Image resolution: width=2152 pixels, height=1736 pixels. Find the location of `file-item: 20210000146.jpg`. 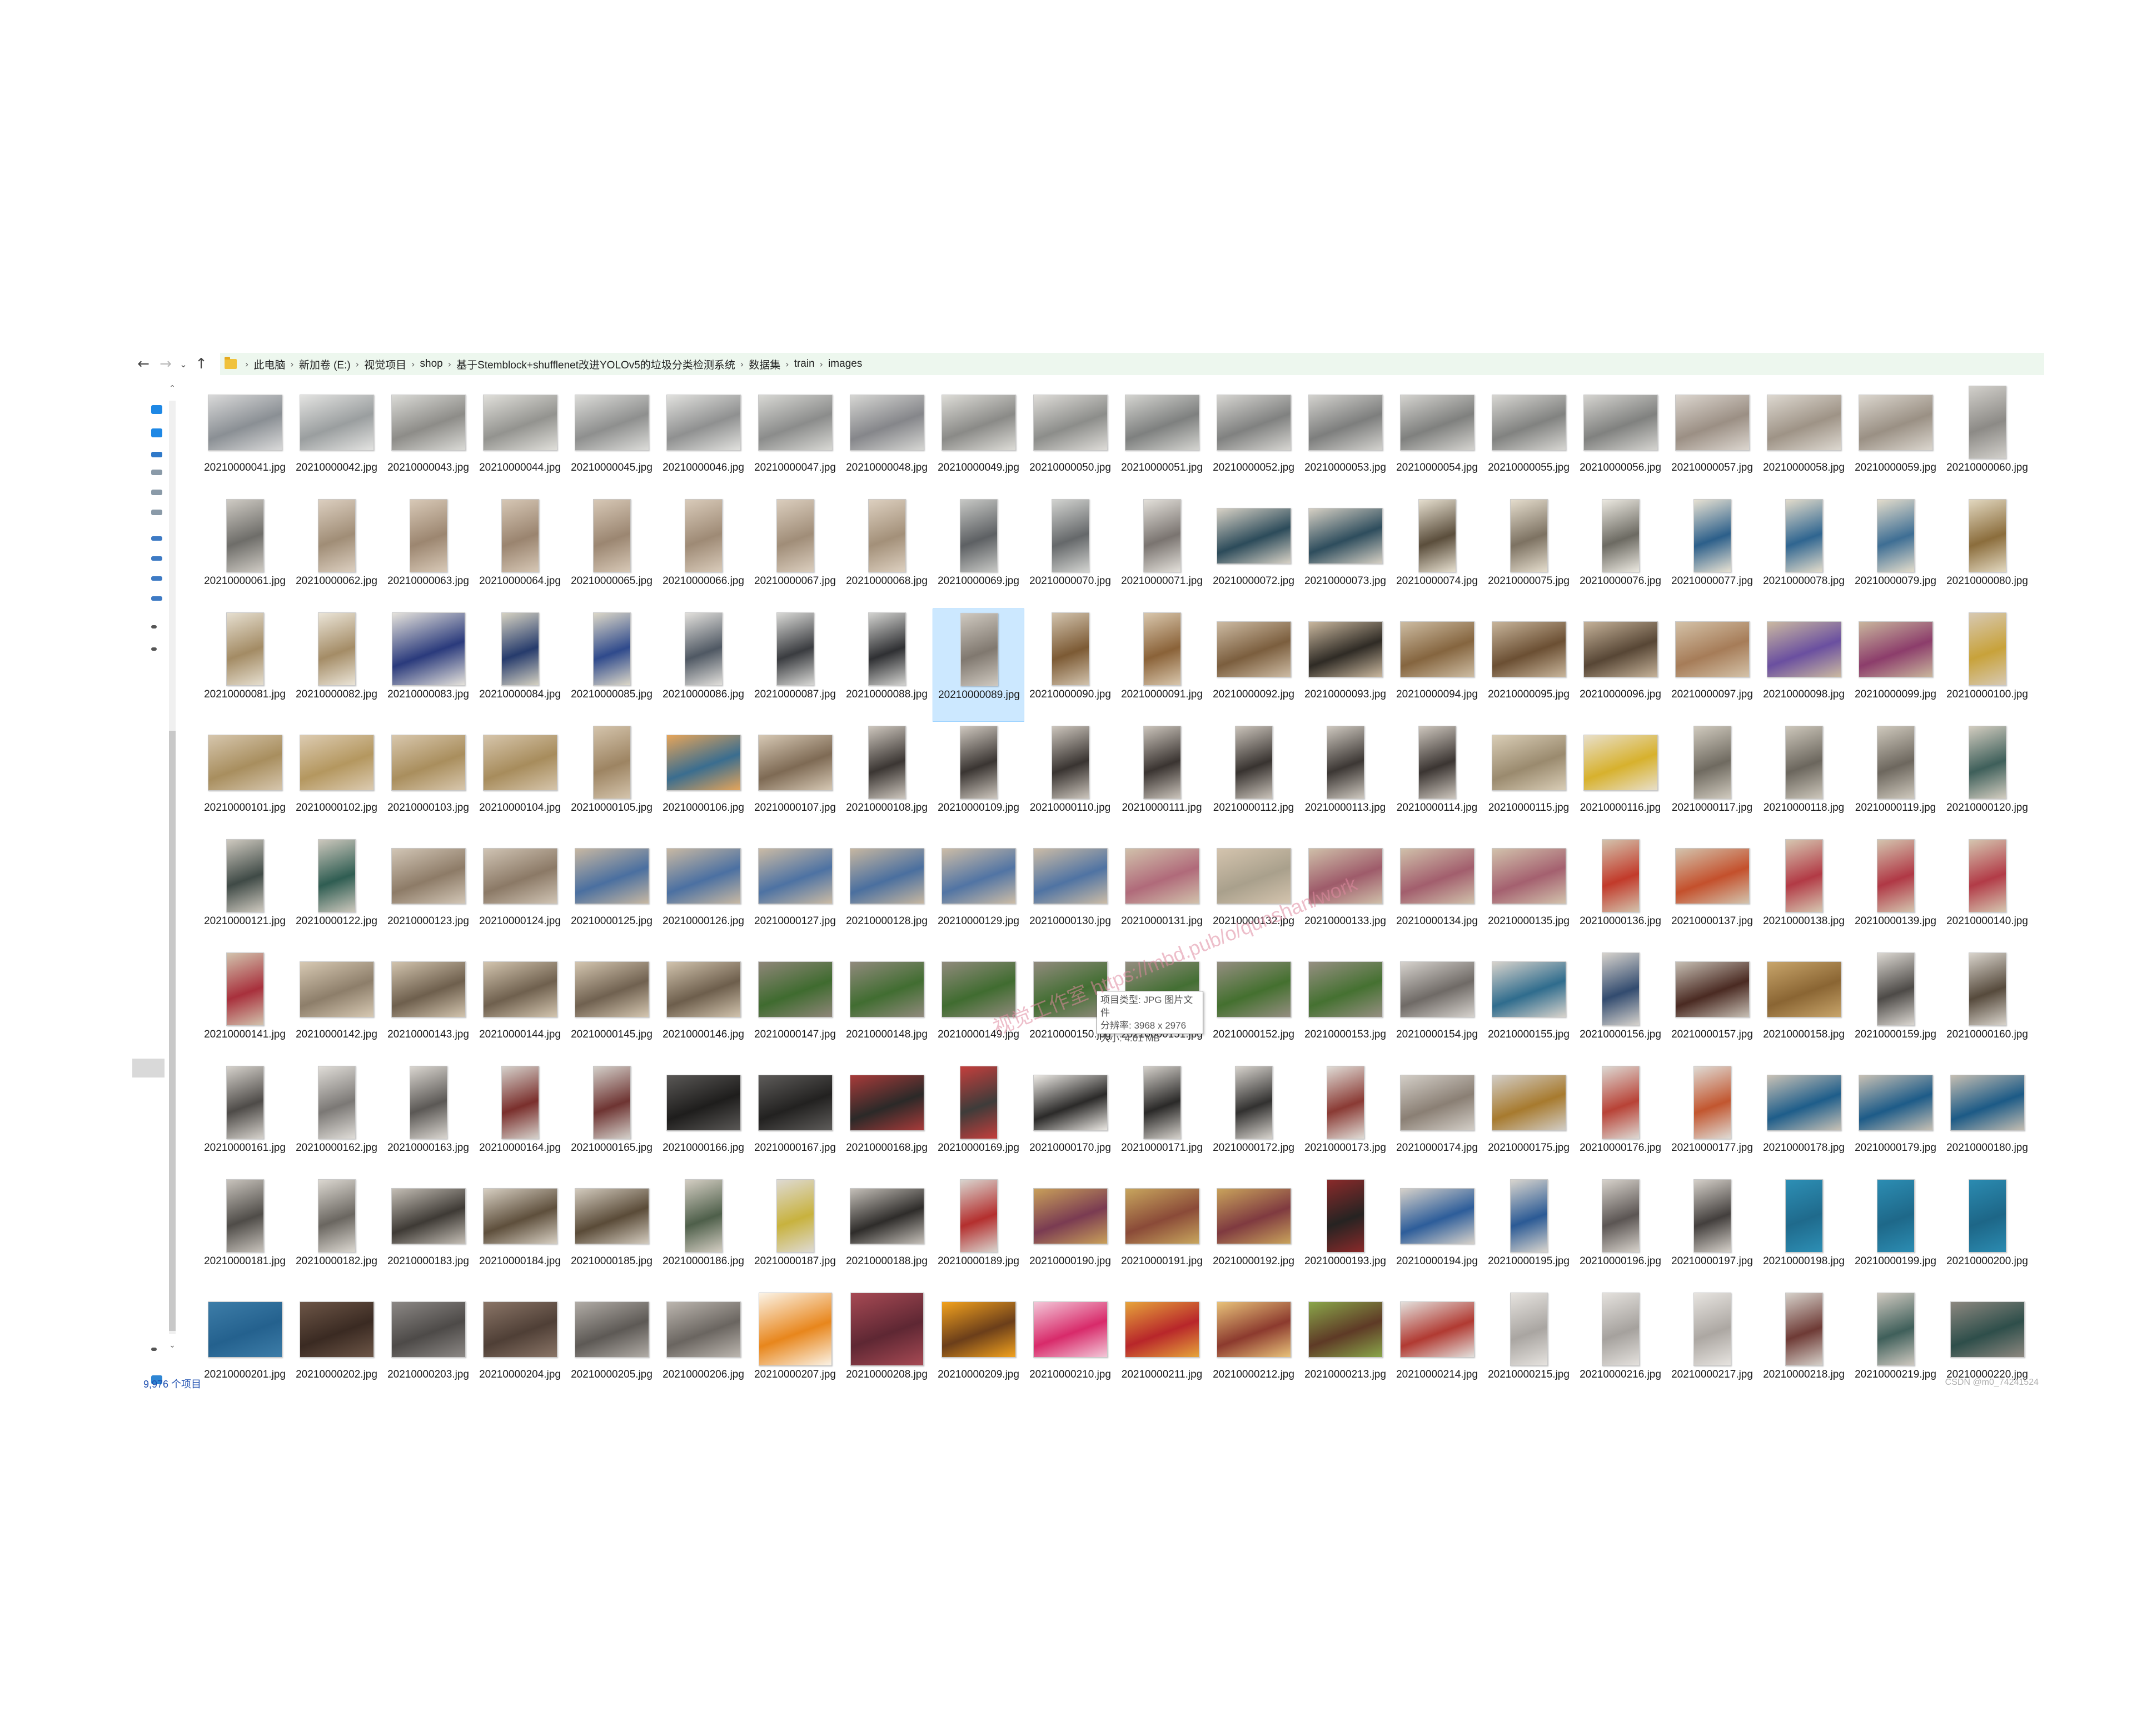

file-item: 20210000146.jpg is located at coordinates (703, 1005).